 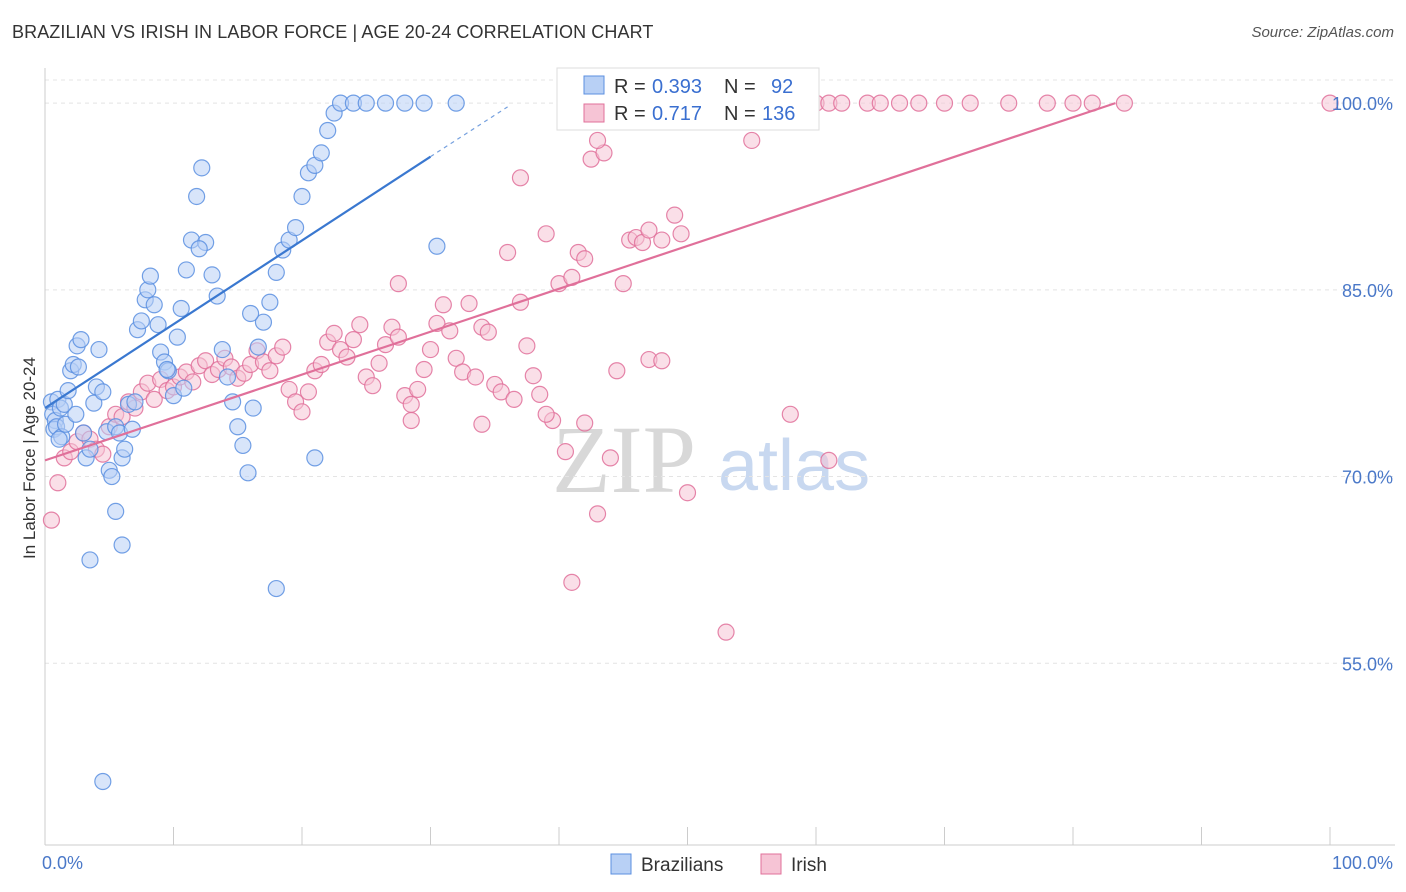 I want to click on legend-n-brazilians: 92, so click(x=782, y=87).